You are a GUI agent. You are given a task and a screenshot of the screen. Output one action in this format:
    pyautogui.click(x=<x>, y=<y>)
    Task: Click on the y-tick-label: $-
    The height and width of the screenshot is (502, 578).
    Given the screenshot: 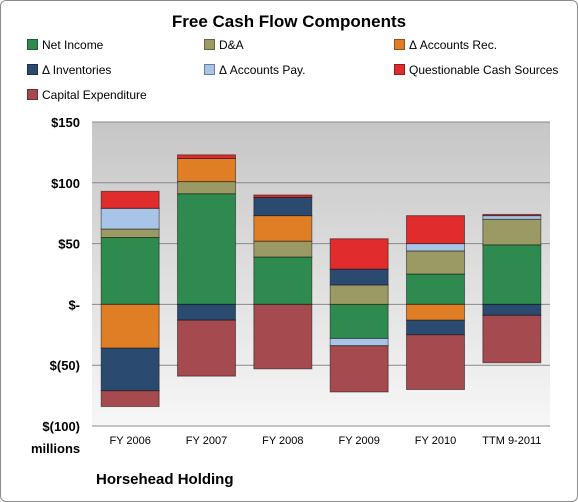 What is the action you would take?
    pyautogui.click(x=74, y=304)
    